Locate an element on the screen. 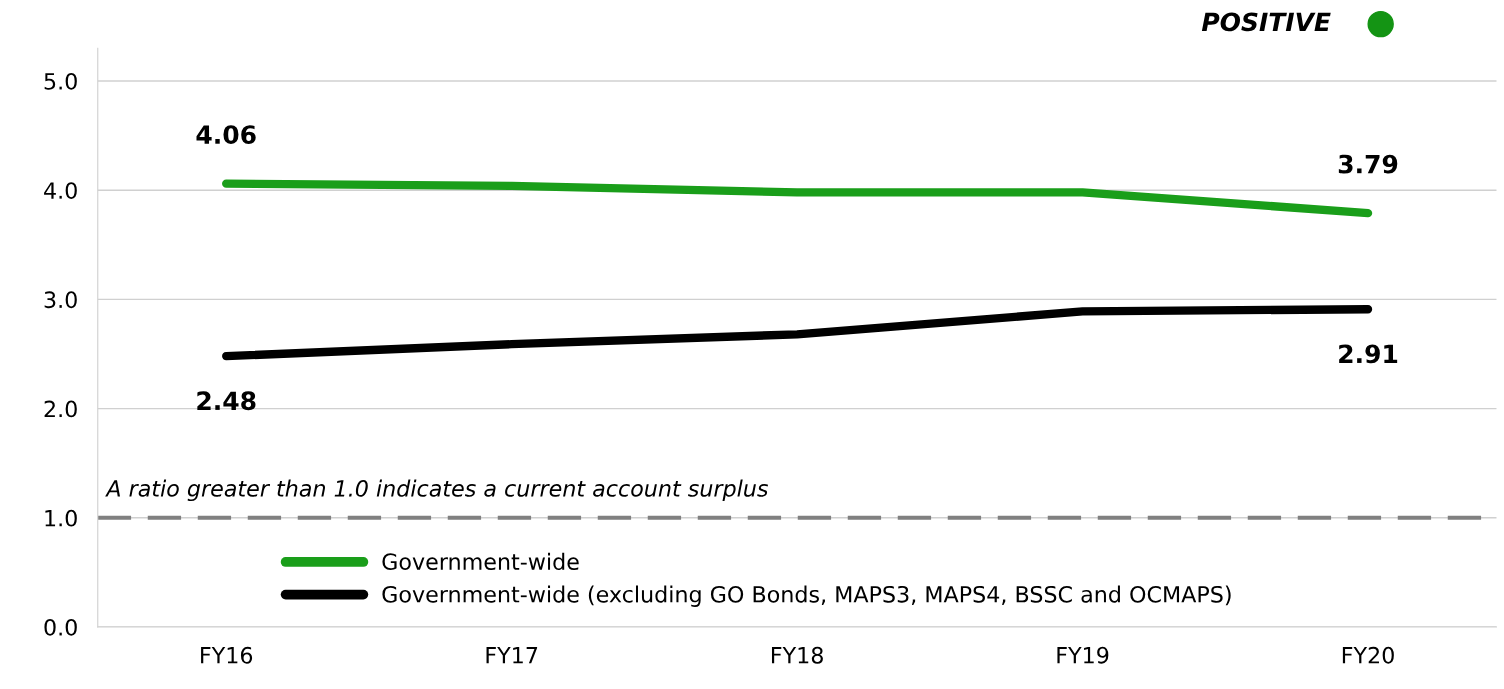  x-tick-label: FY20 is located at coordinates (1368, 655).